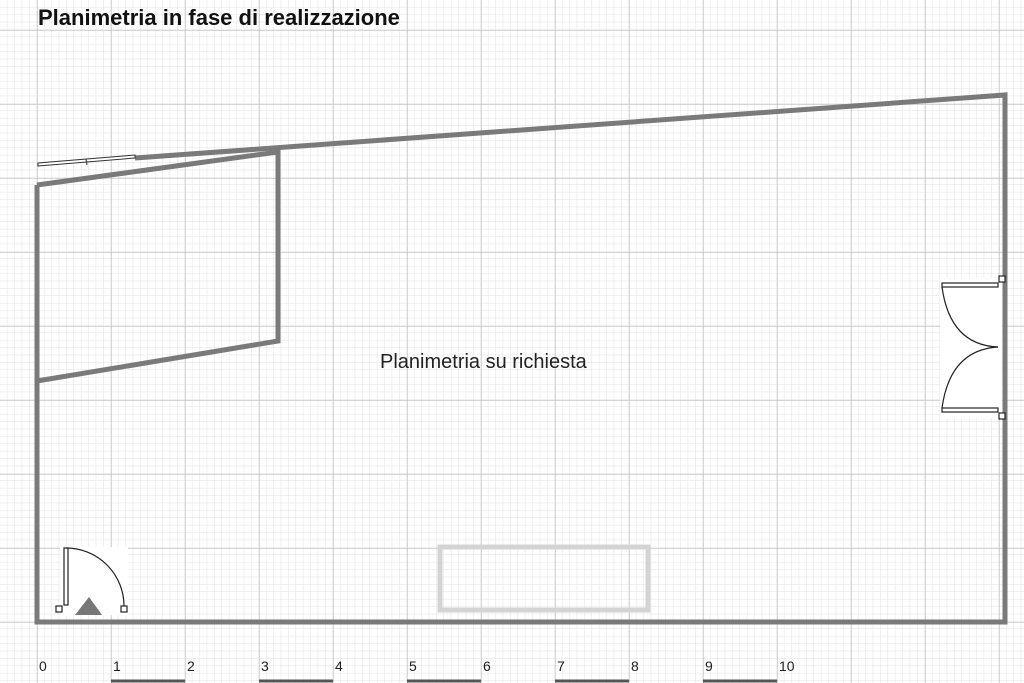  I want to click on page-title: Planimetria in fase di realizzazione, so click(219, 17).